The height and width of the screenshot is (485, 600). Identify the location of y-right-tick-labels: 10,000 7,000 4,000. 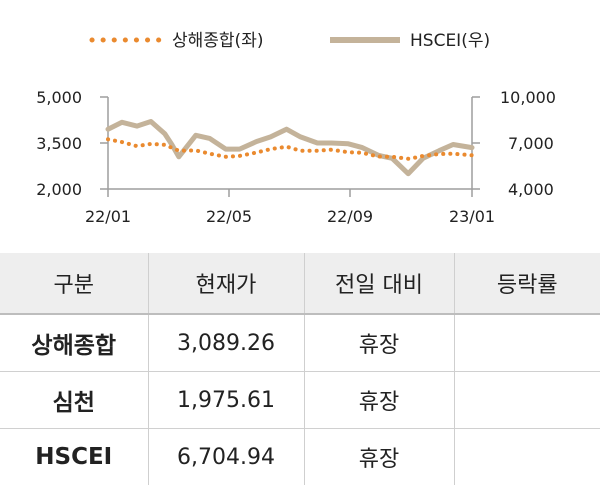
(528, 143).